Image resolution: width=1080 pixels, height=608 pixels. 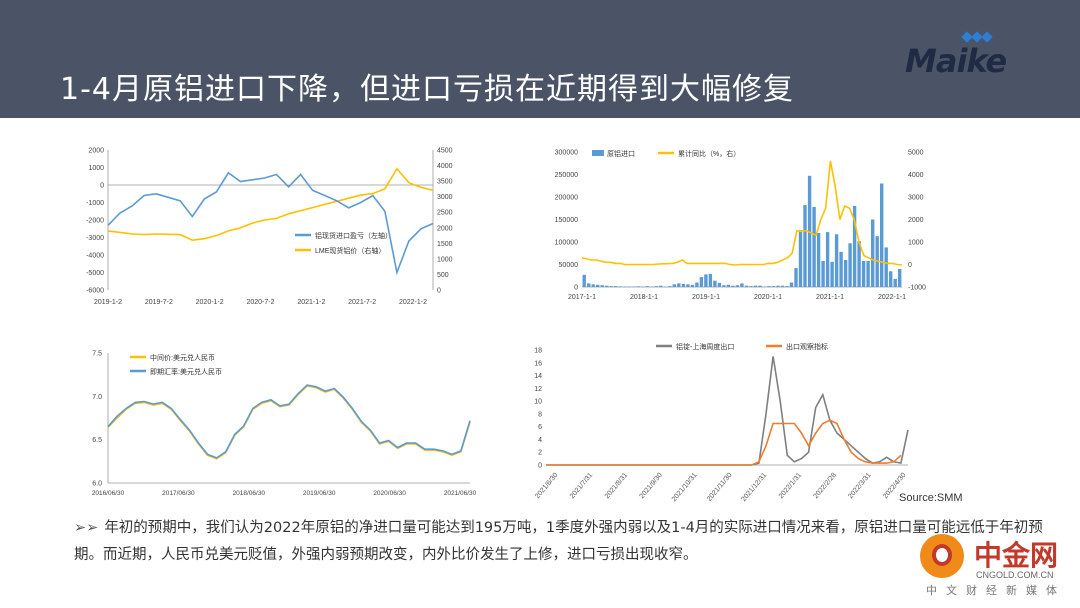 I want to click on x-tick: 2019-1-2, so click(x=108, y=302).